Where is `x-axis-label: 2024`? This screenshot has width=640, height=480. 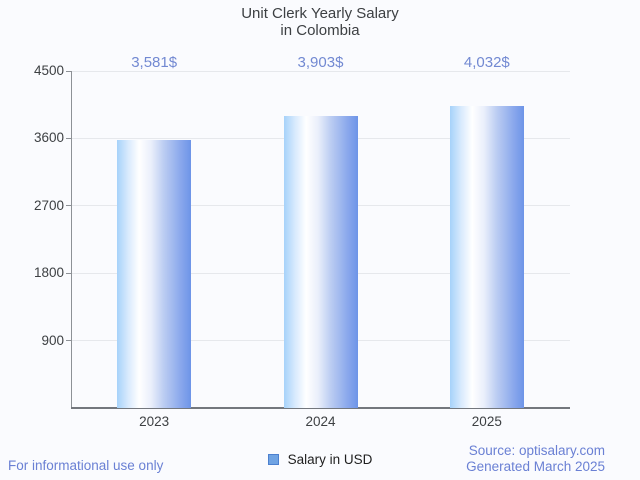
x-axis-label: 2024 is located at coordinates (320, 421).